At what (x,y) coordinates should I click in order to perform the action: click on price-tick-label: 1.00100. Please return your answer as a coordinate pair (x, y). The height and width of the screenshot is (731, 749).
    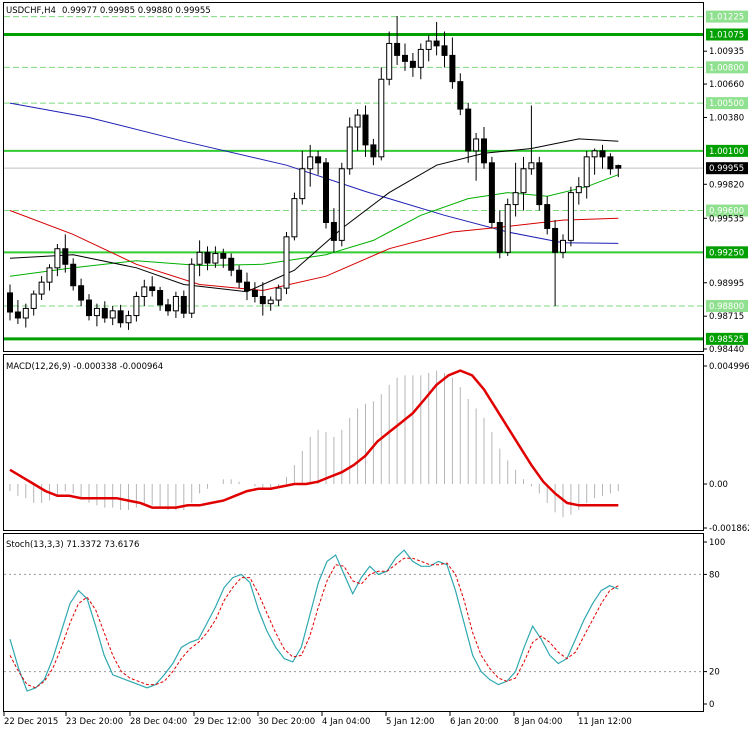
    Looking at the image, I should click on (726, 152).